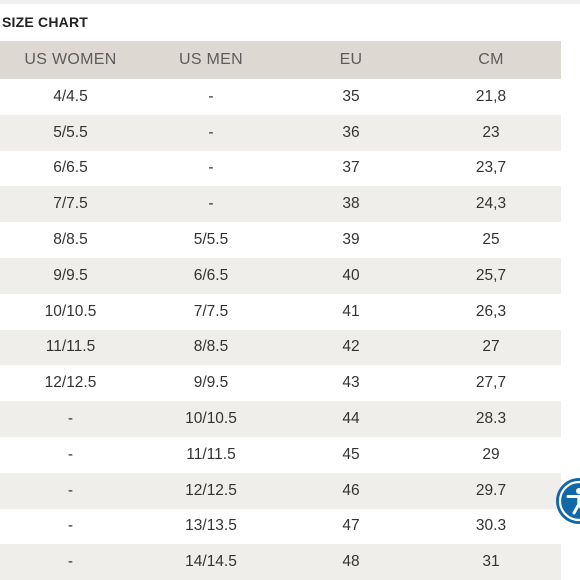 This screenshot has width=580, height=580. I want to click on cell-eu: 37, so click(351, 168).